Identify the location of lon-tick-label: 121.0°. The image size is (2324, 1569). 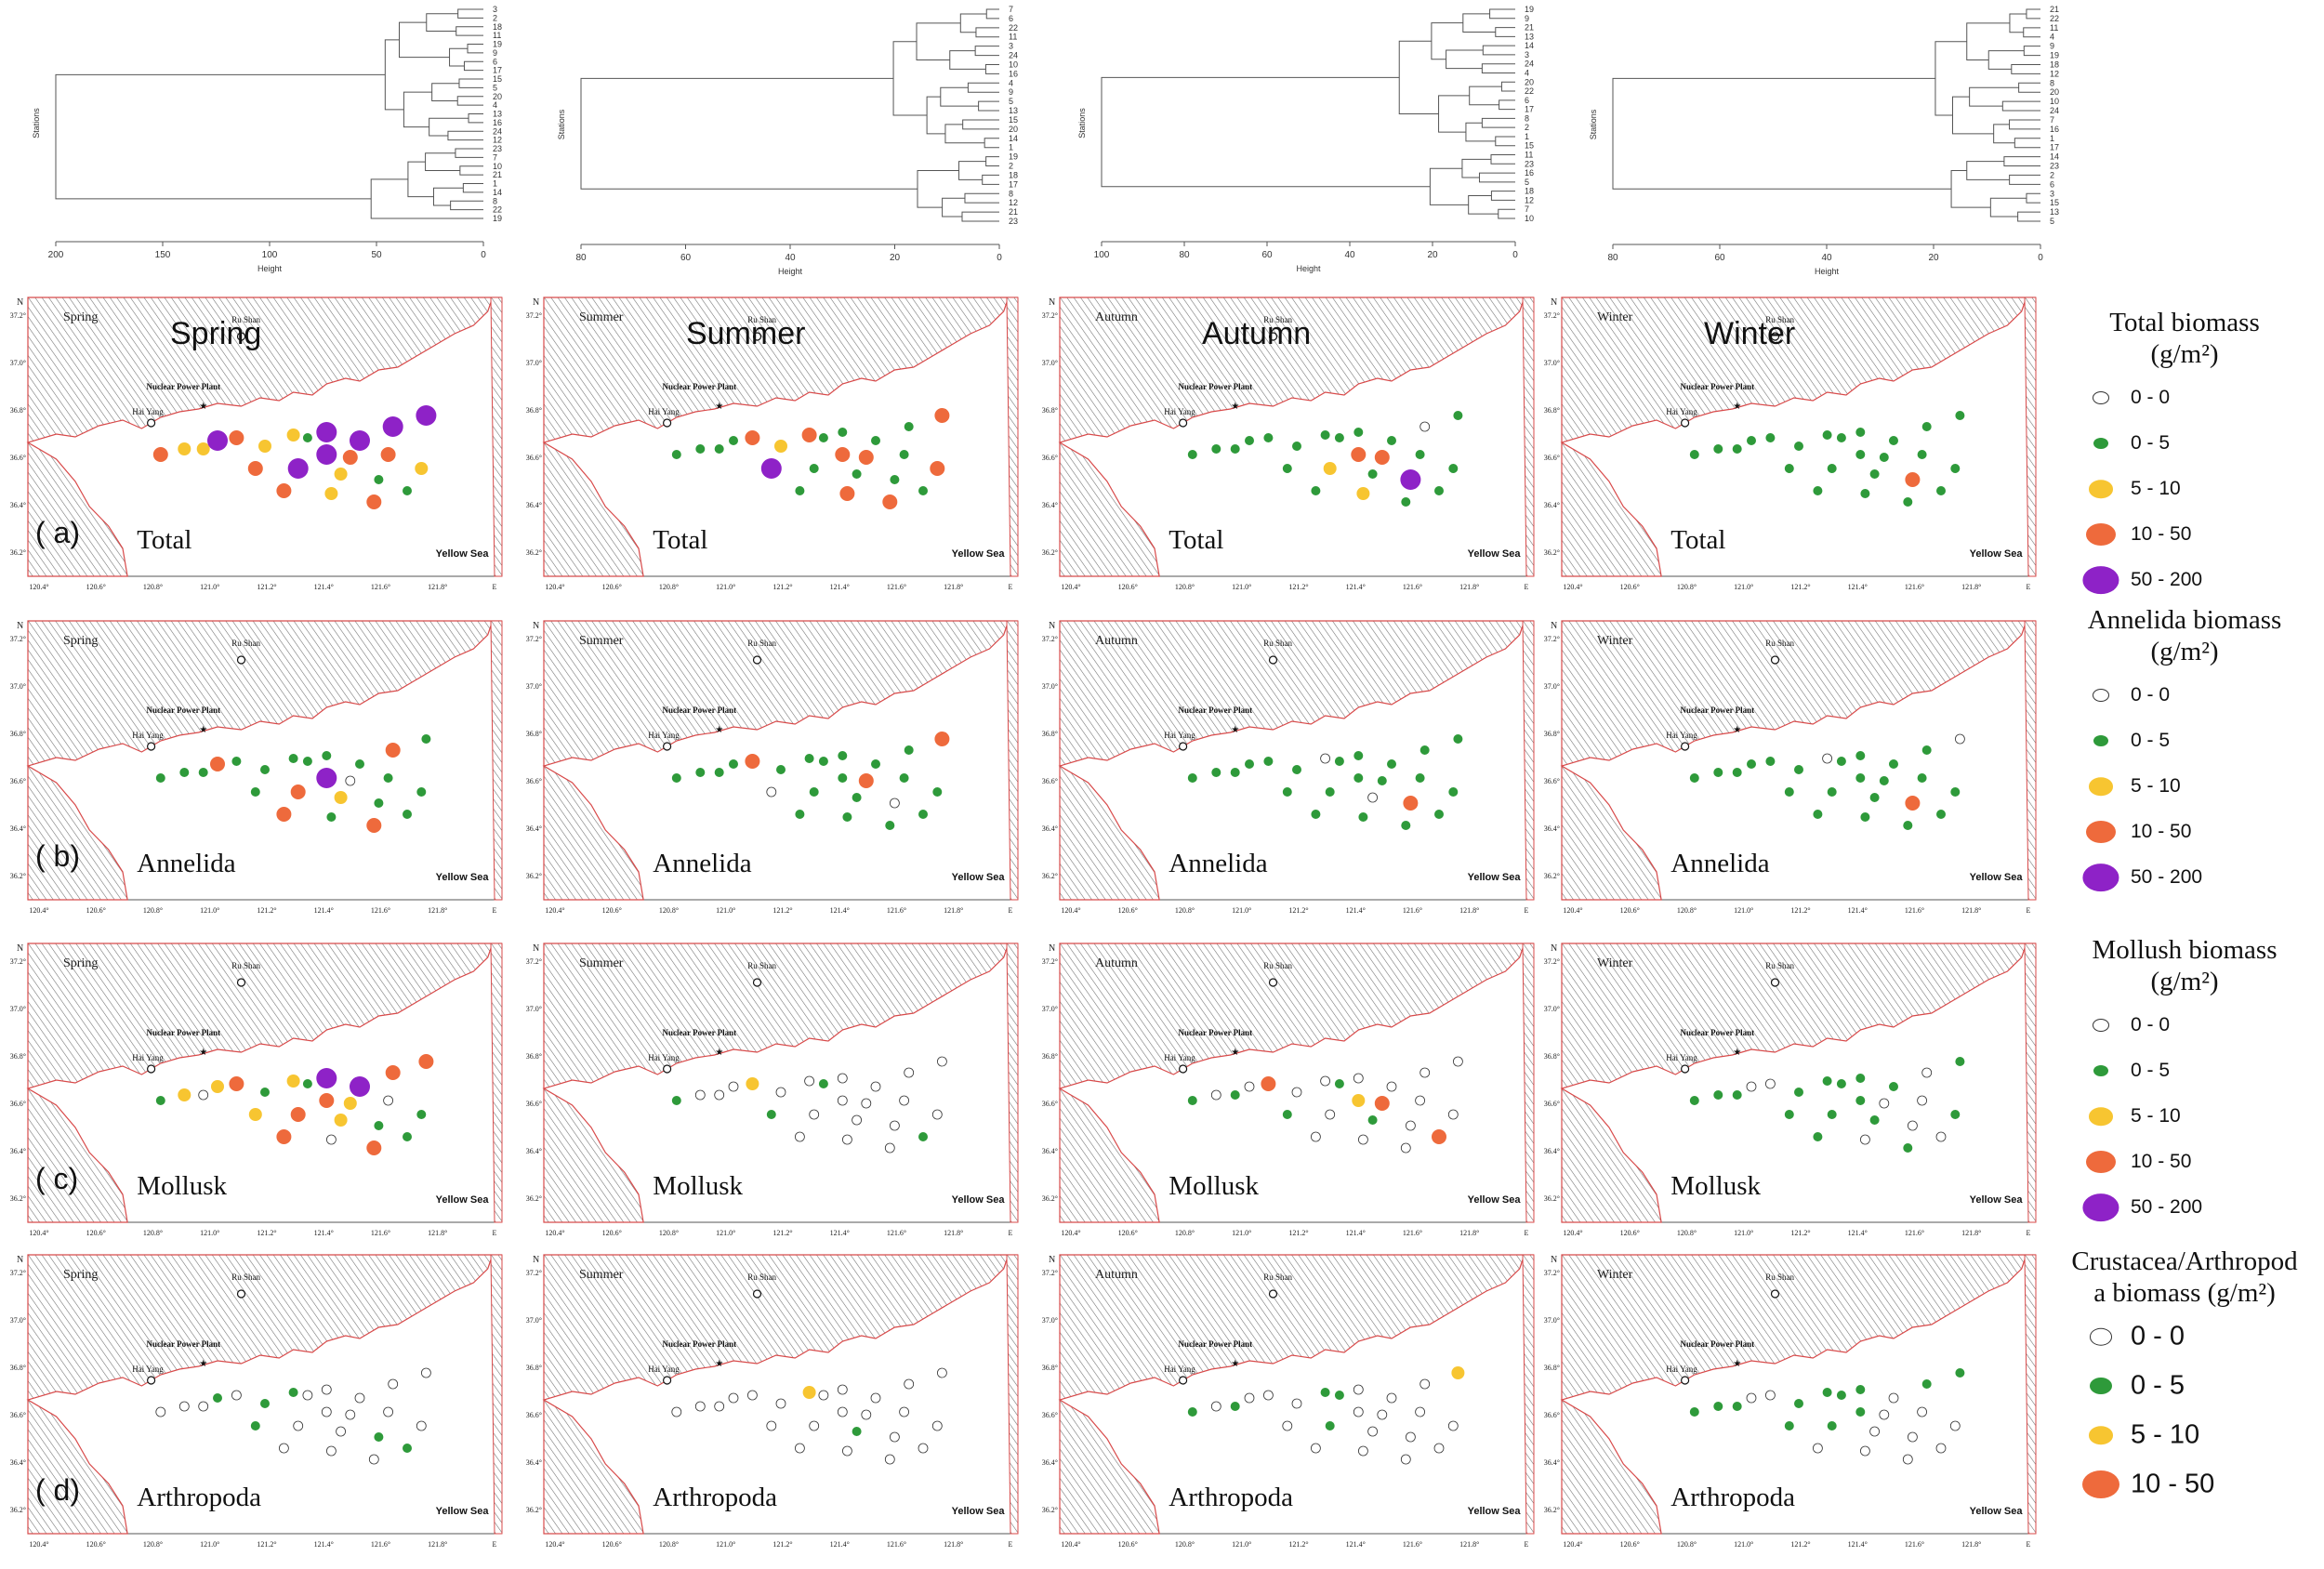
(1743, 1544).